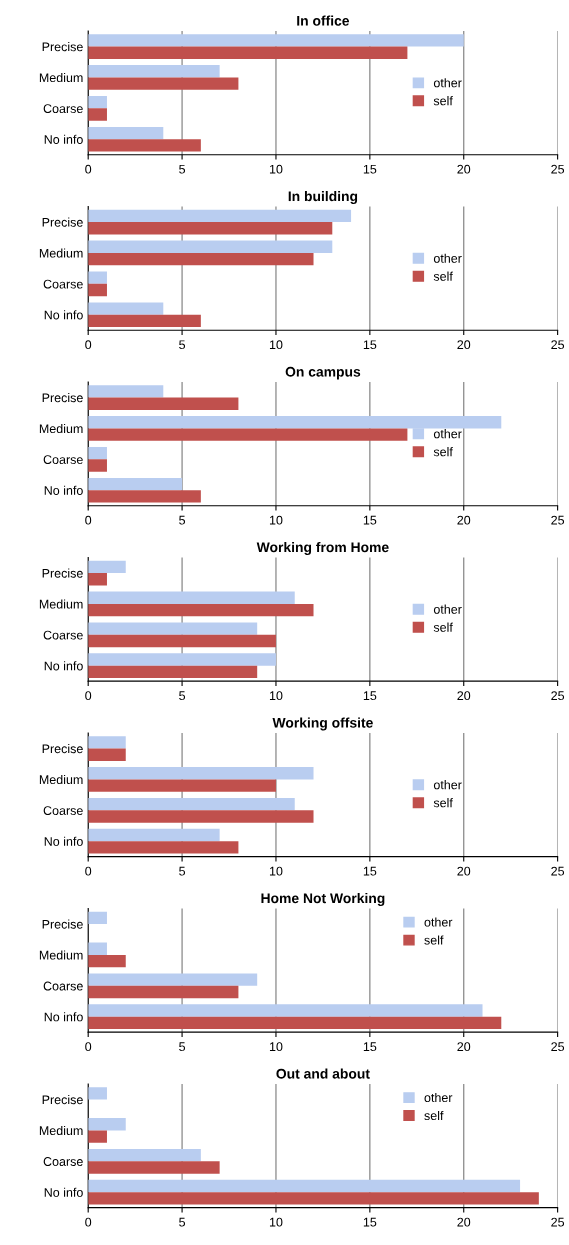 The height and width of the screenshot is (1245, 569). What do you see at coordinates (323, 373) in the screenshot?
I see `chart-title: On campus` at bounding box center [323, 373].